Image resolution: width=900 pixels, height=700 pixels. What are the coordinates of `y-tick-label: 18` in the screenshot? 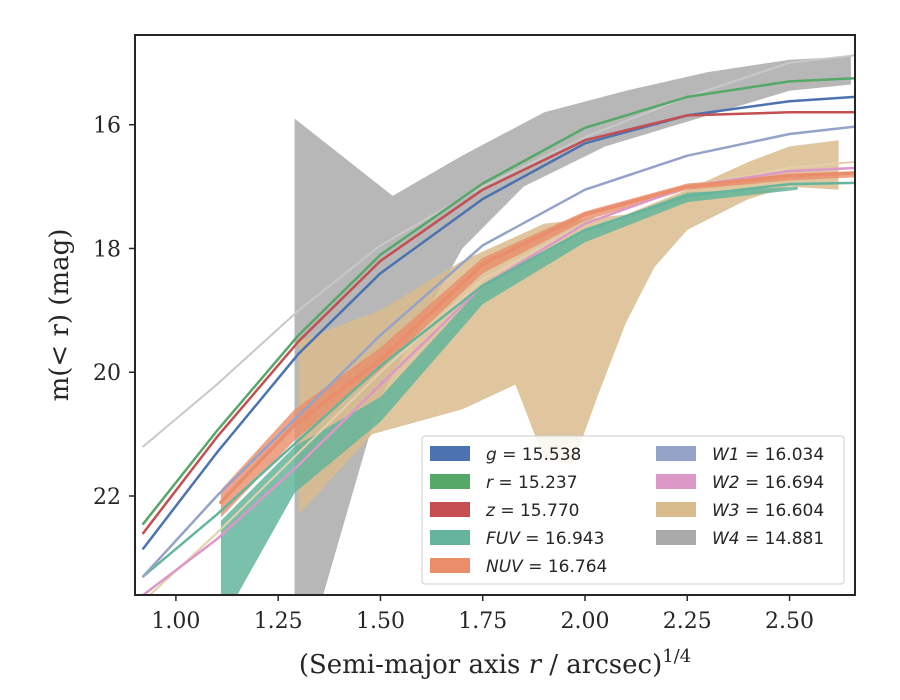 It's located at (107, 249).